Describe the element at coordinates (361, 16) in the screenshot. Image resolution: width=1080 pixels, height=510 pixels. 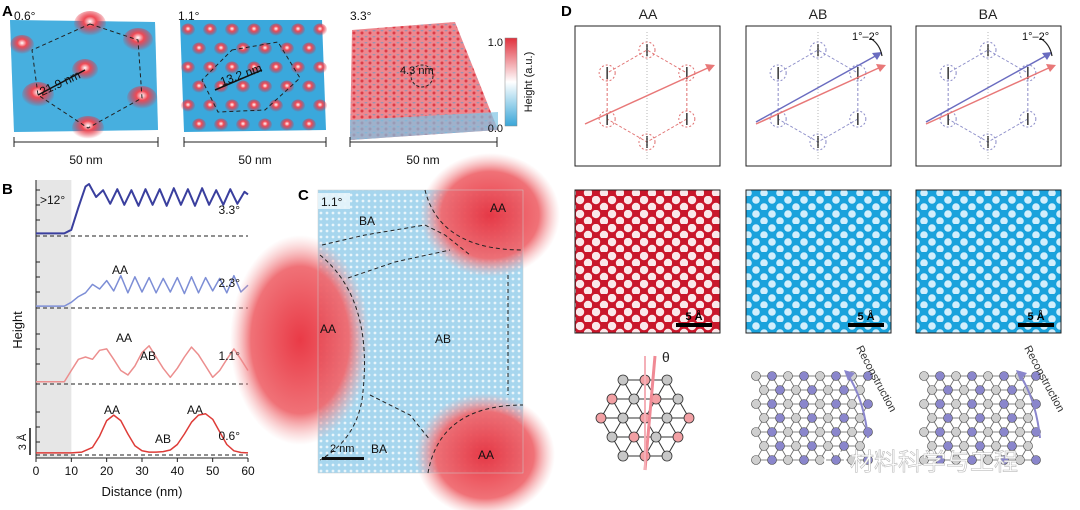
I see `afm-angle-3p3: 3.3°` at that location.